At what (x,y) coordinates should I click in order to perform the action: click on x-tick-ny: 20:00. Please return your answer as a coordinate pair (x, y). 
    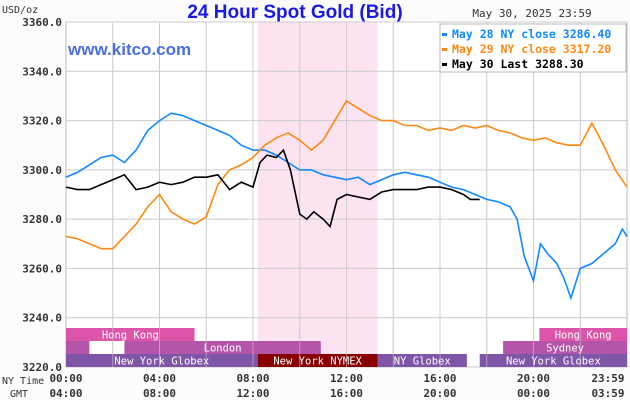
    Looking at the image, I should click on (533, 378).